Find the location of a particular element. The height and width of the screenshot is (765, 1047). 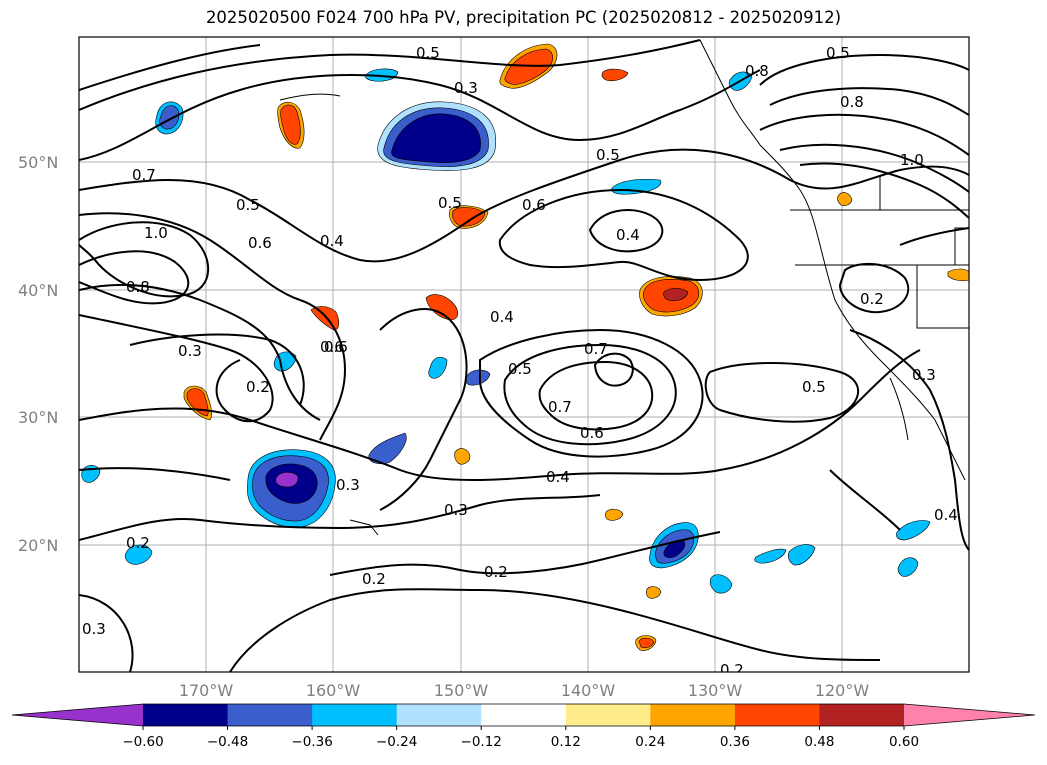

lon-label: 120°W is located at coordinates (842, 690).